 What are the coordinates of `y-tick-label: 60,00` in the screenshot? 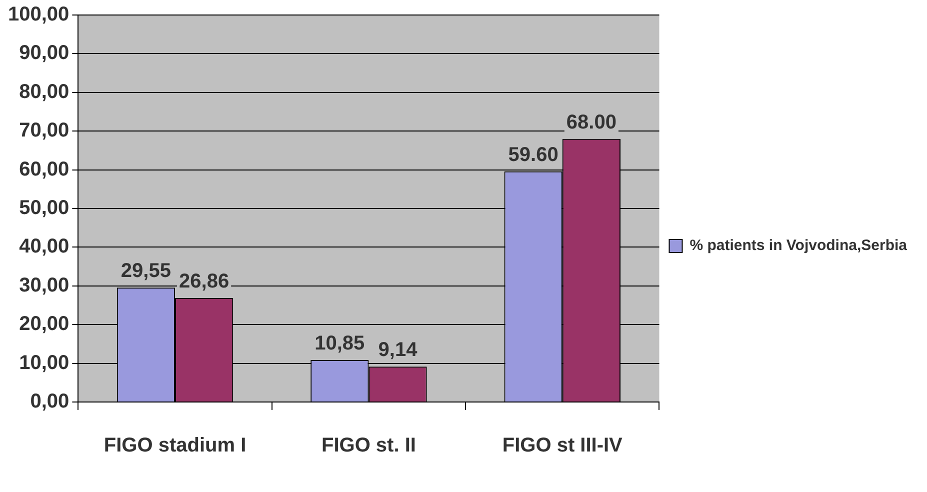 It's located at (44, 169).